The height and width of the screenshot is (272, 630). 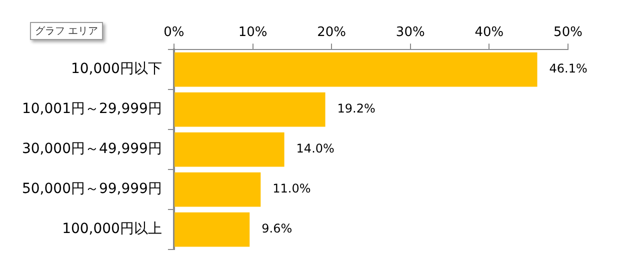 What do you see at coordinates (92, 109) in the screenshot?
I see `y-tick-label: 10,001円～29,999円` at bounding box center [92, 109].